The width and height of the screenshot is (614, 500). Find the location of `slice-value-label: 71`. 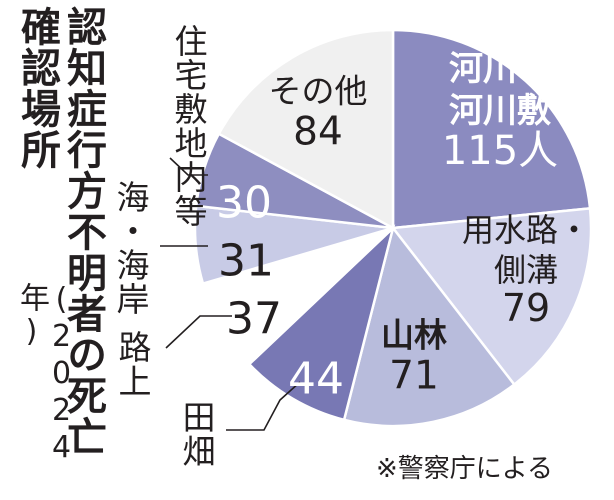

slice-value-label: 71 is located at coordinates (414, 376).